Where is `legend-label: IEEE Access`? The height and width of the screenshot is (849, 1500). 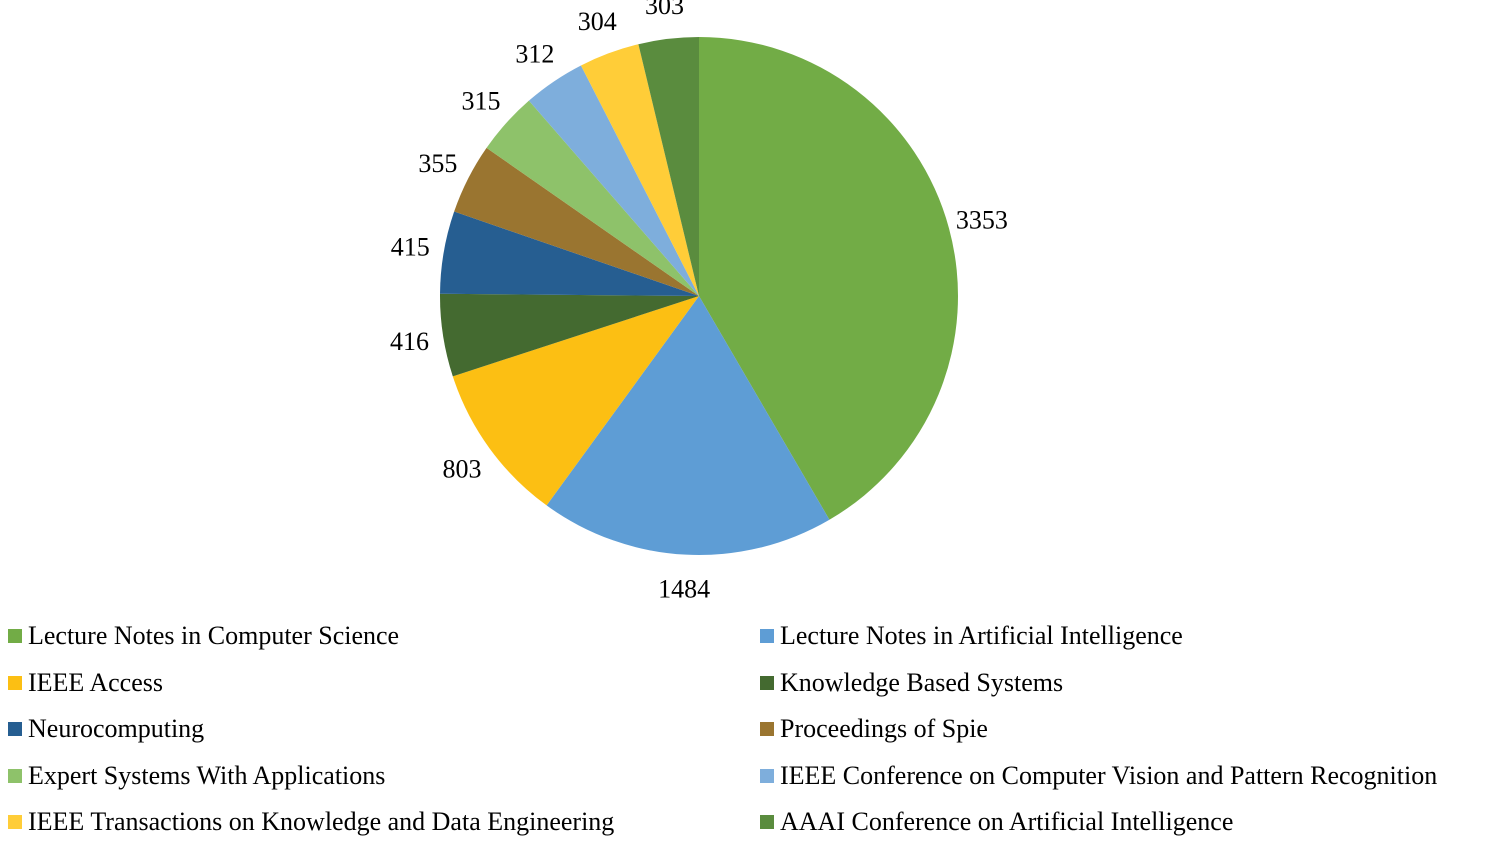
legend-label: IEEE Access is located at coordinates (96, 682).